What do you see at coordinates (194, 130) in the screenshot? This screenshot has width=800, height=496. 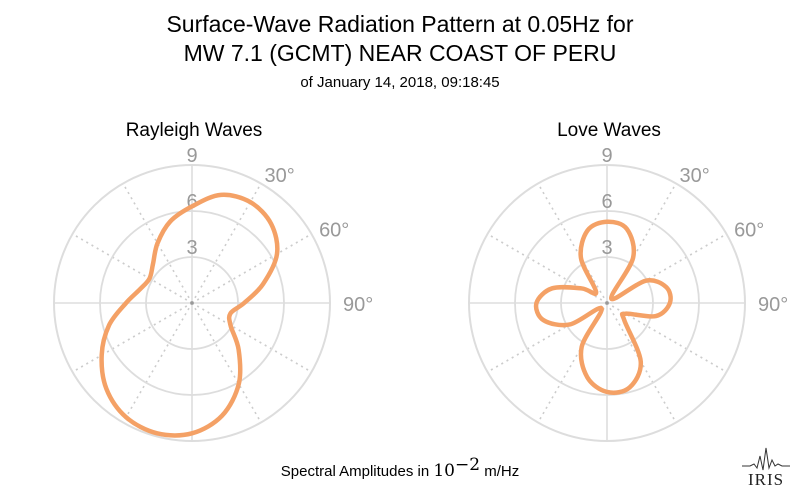 I see `rayleigh-panel-title: Rayleigh Waves` at bounding box center [194, 130].